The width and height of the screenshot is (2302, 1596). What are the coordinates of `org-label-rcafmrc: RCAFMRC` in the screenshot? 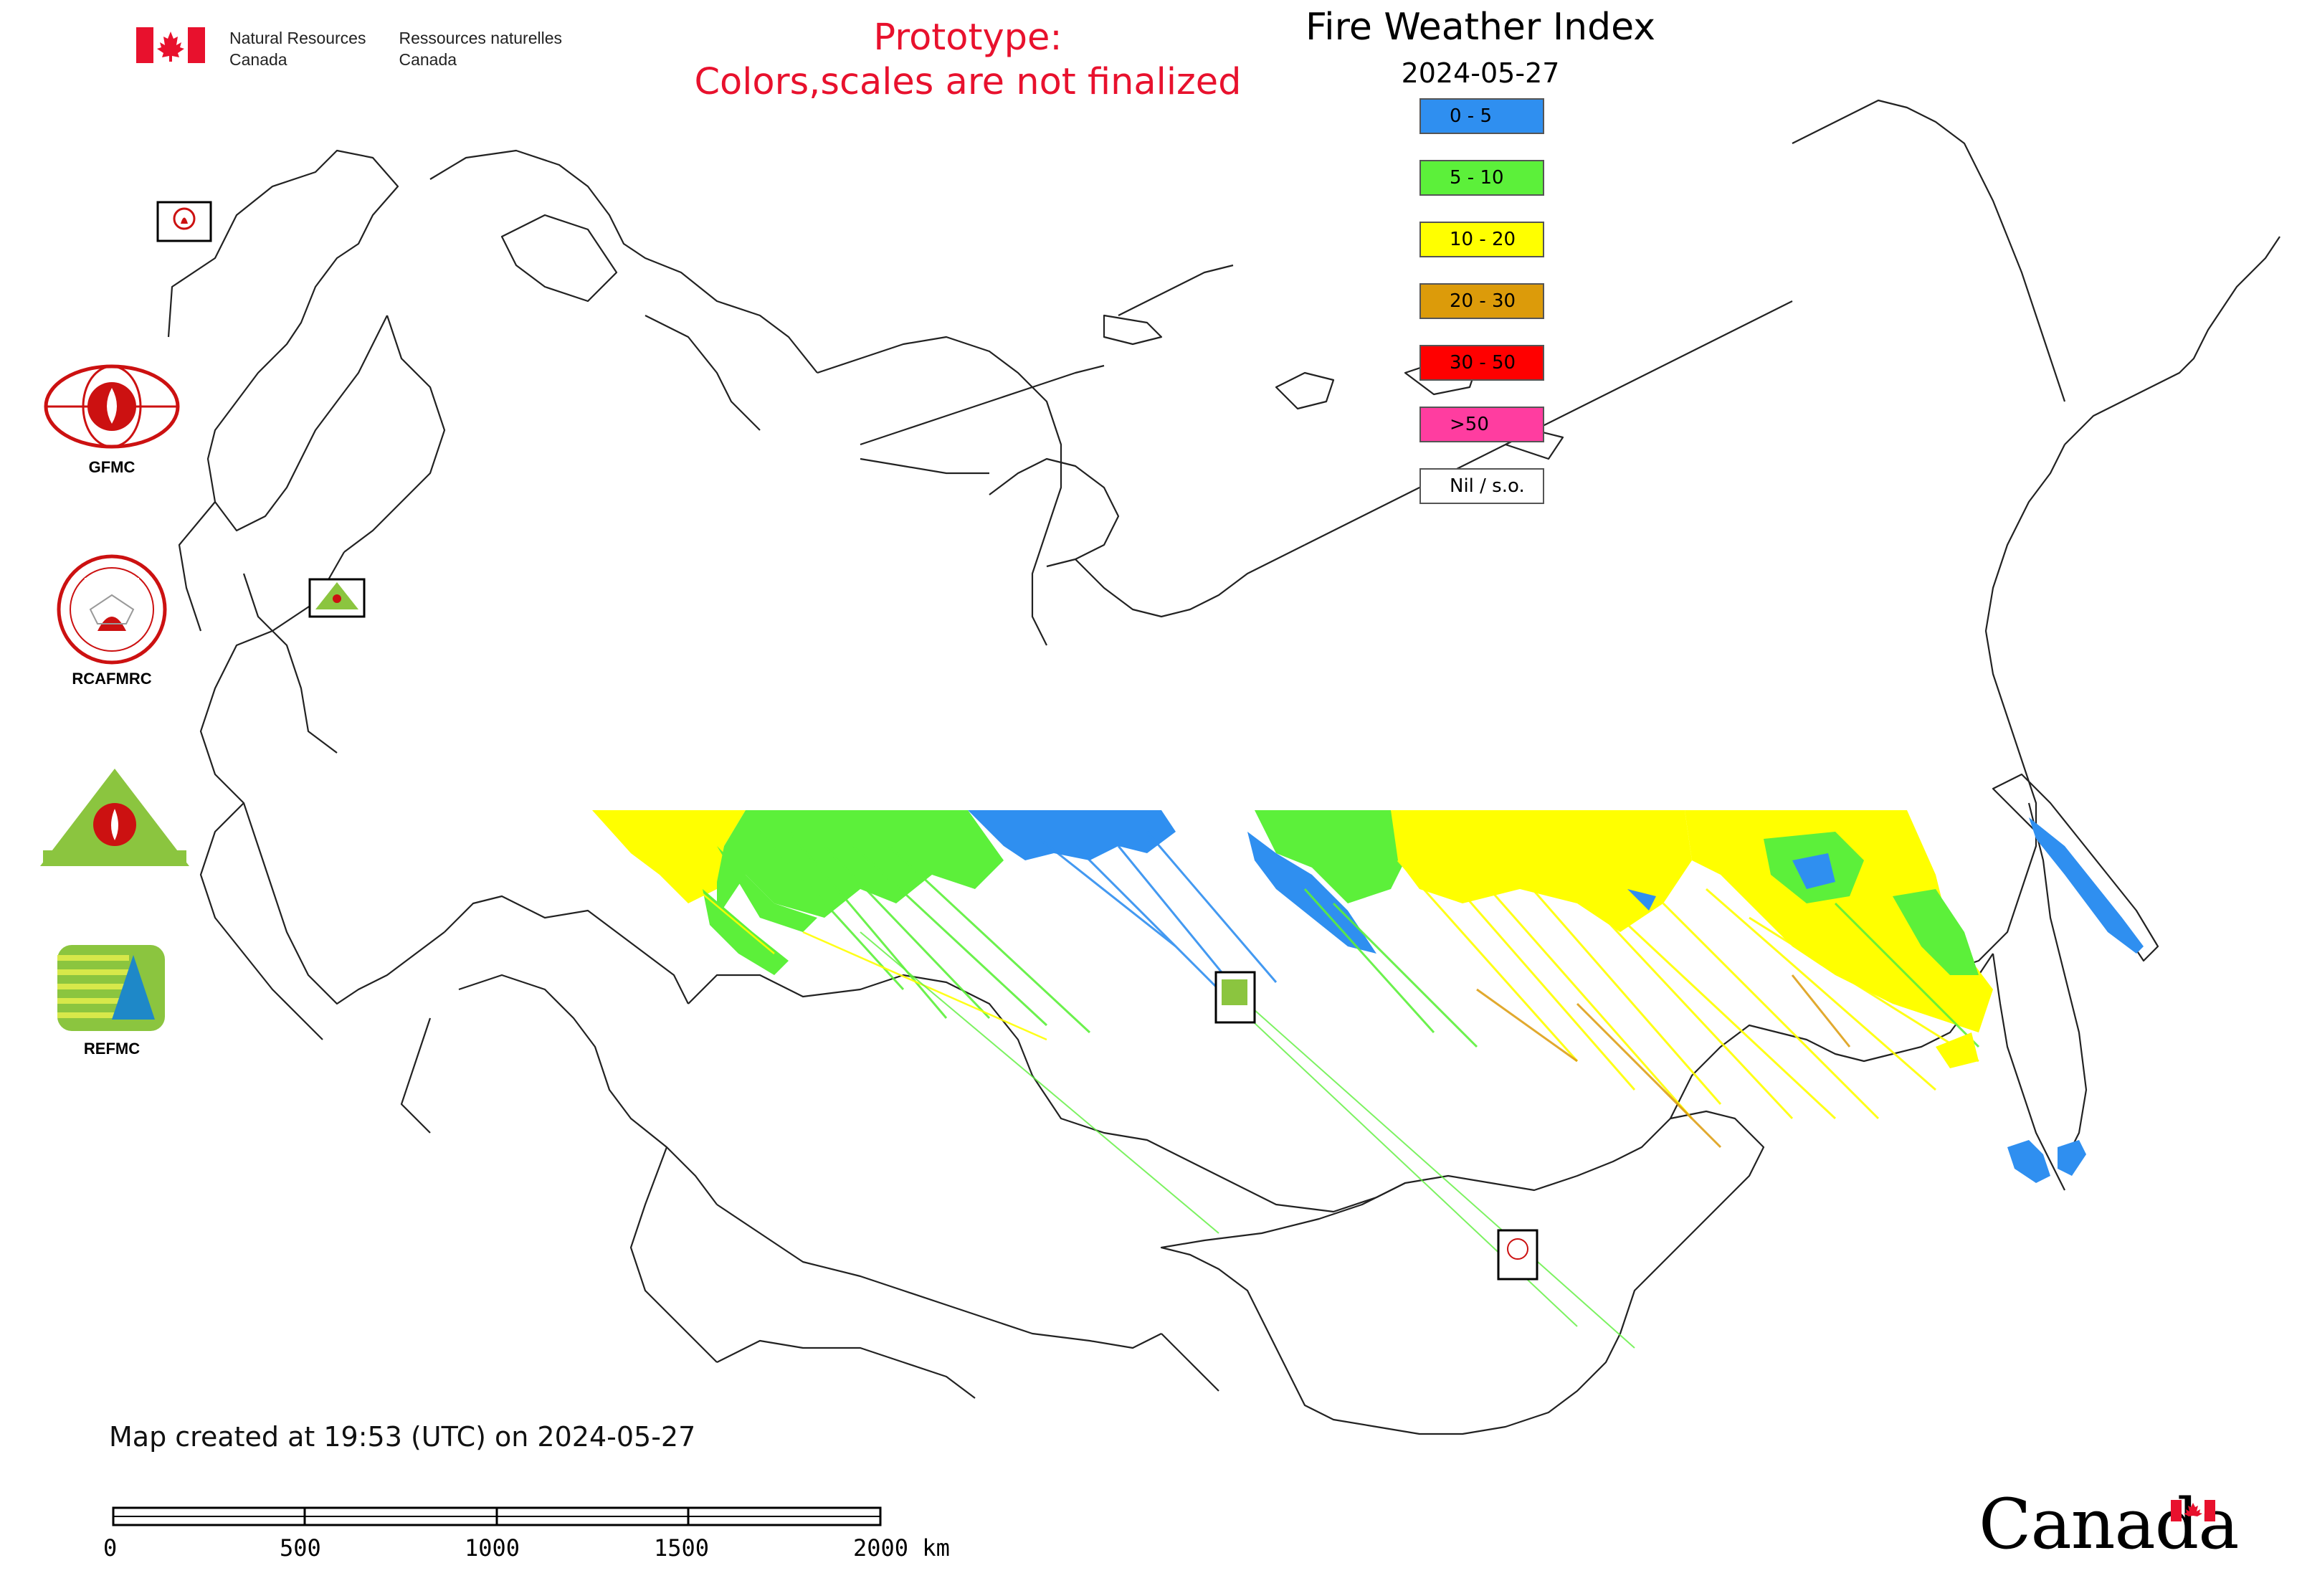 It's located at (112, 679).